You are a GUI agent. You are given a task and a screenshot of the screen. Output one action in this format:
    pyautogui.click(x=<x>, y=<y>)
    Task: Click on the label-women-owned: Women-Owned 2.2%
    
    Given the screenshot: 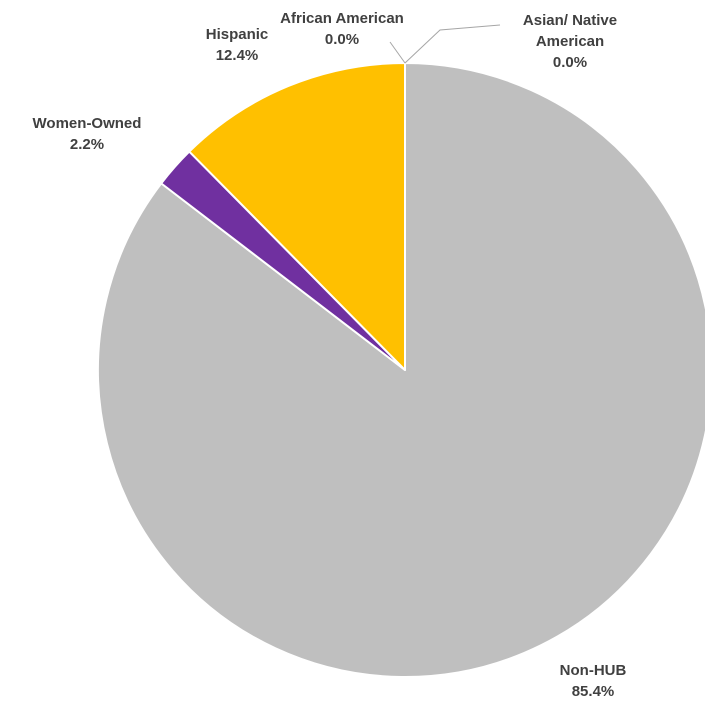 What is the action you would take?
    pyautogui.click(x=87, y=134)
    